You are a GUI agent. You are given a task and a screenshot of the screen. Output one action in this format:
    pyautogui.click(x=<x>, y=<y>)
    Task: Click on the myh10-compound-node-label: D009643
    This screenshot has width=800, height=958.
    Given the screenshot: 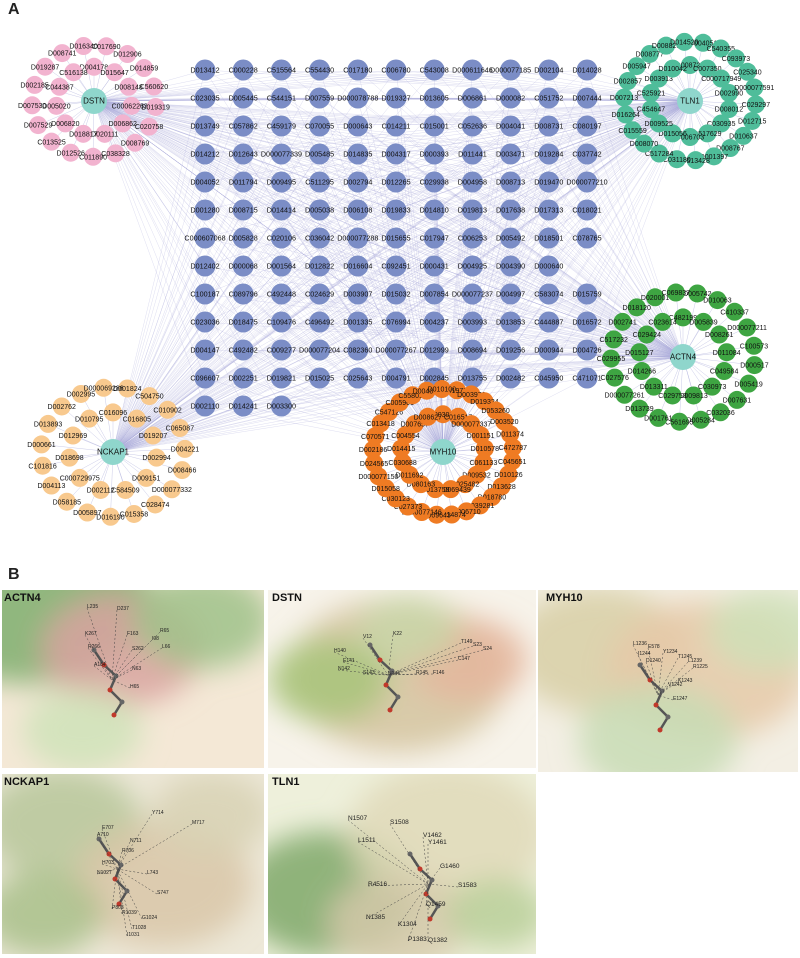 What is the action you would take?
    pyautogui.click(x=436, y=515)
    